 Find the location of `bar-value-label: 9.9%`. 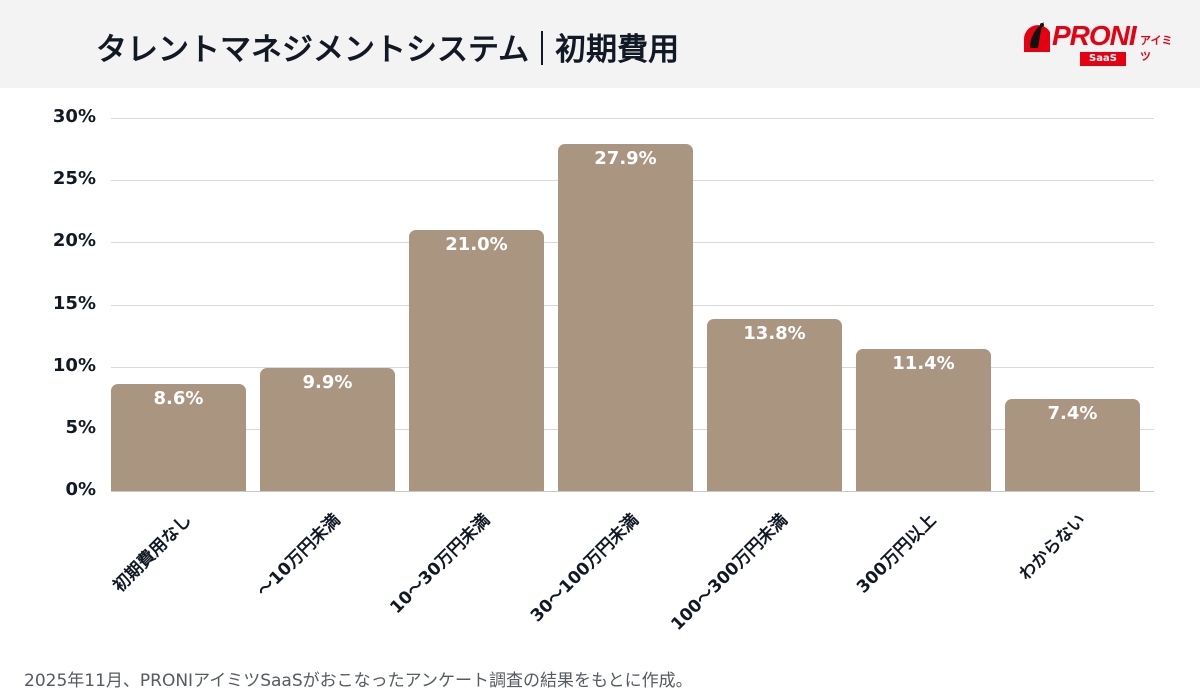

bar-value-label: 9.9% is located at coordinates (327, 382).